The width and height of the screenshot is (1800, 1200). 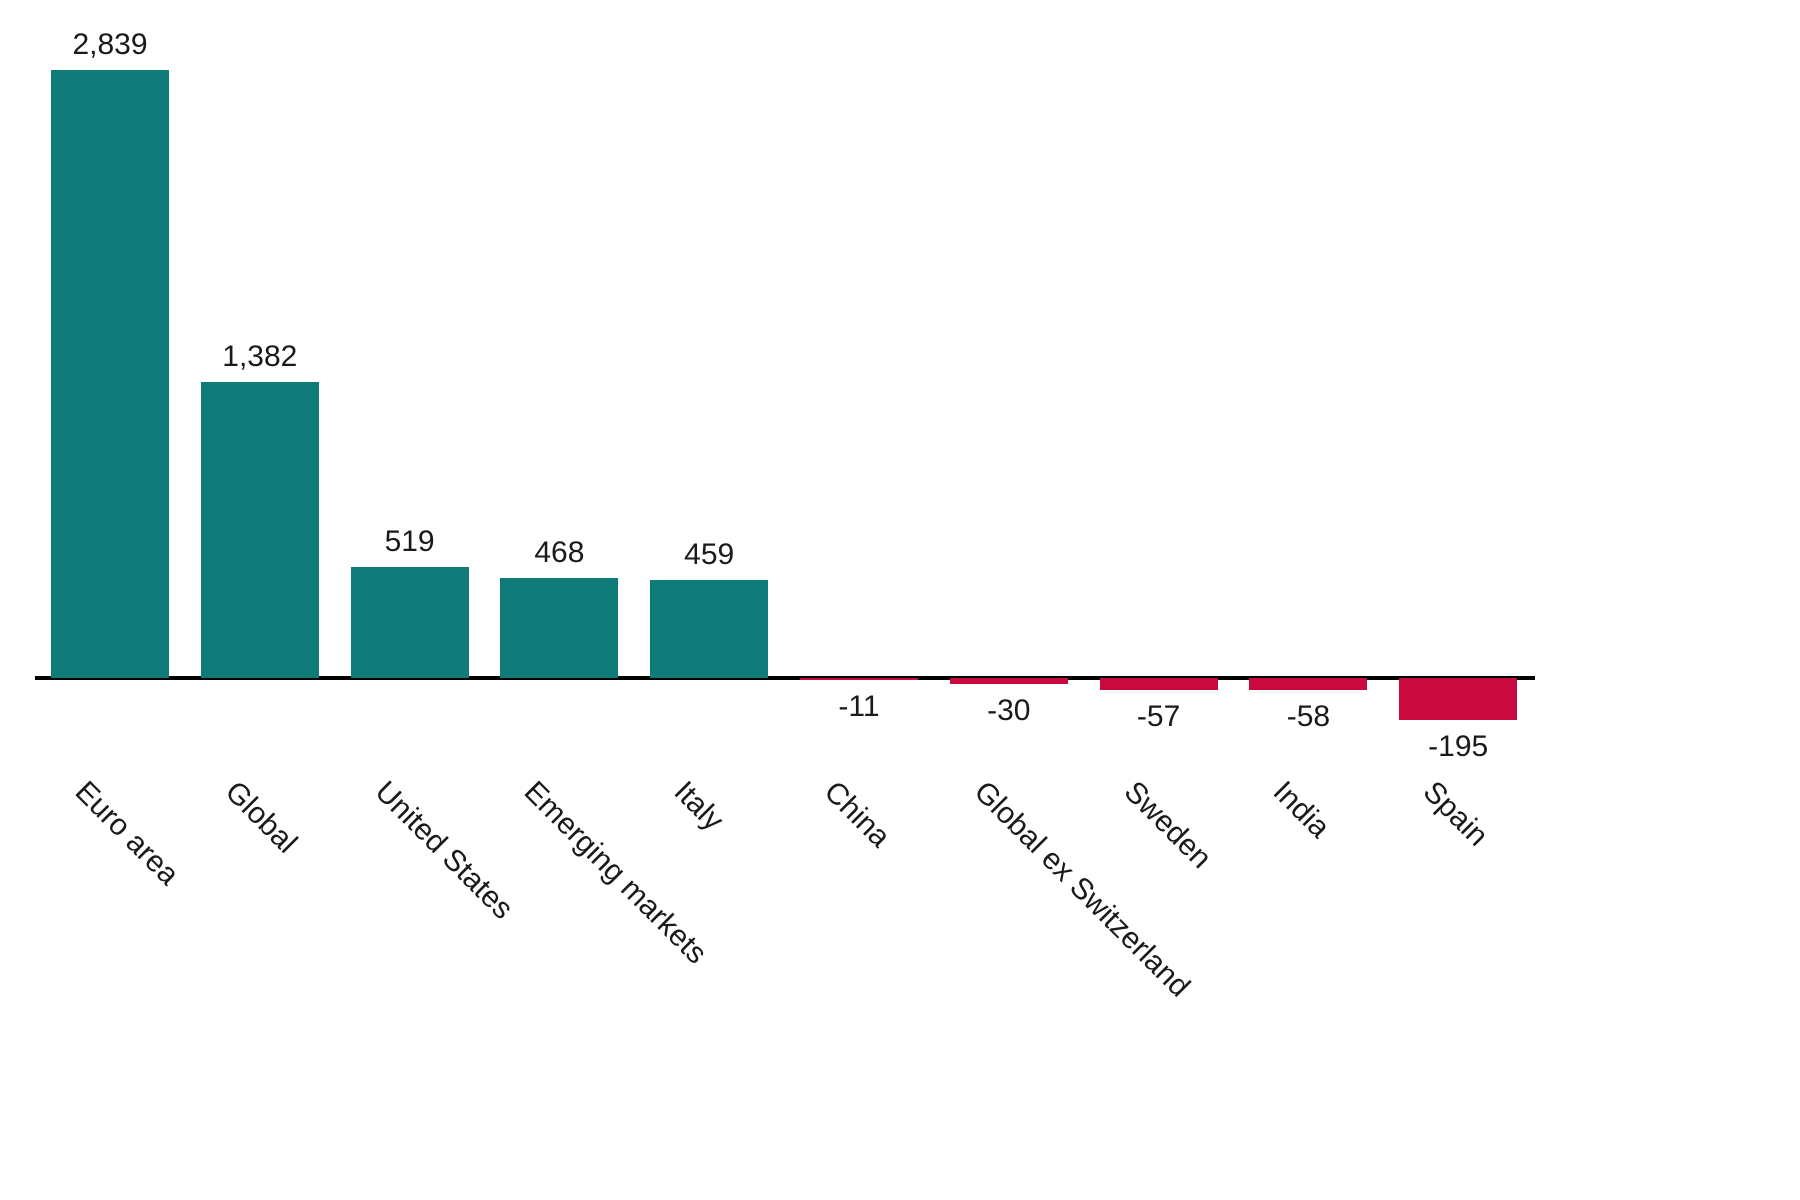 What do you see at coordinates (261, 817) in the screenshot?
I see `category-label: Global` at bounding box center [261, 817].